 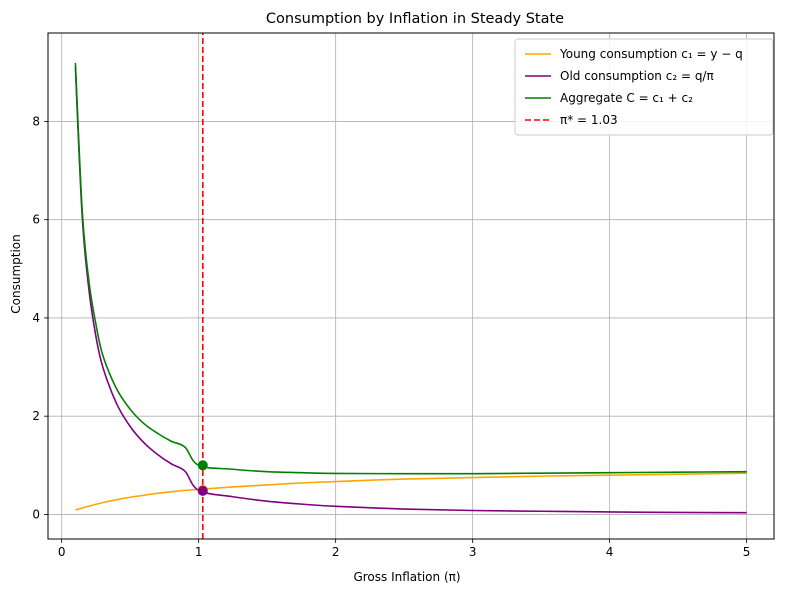 What do you see at coordinates (36, 416) in the screenshot?
I see `y-tick-label-1: 2` at bounding box center [36, 416].